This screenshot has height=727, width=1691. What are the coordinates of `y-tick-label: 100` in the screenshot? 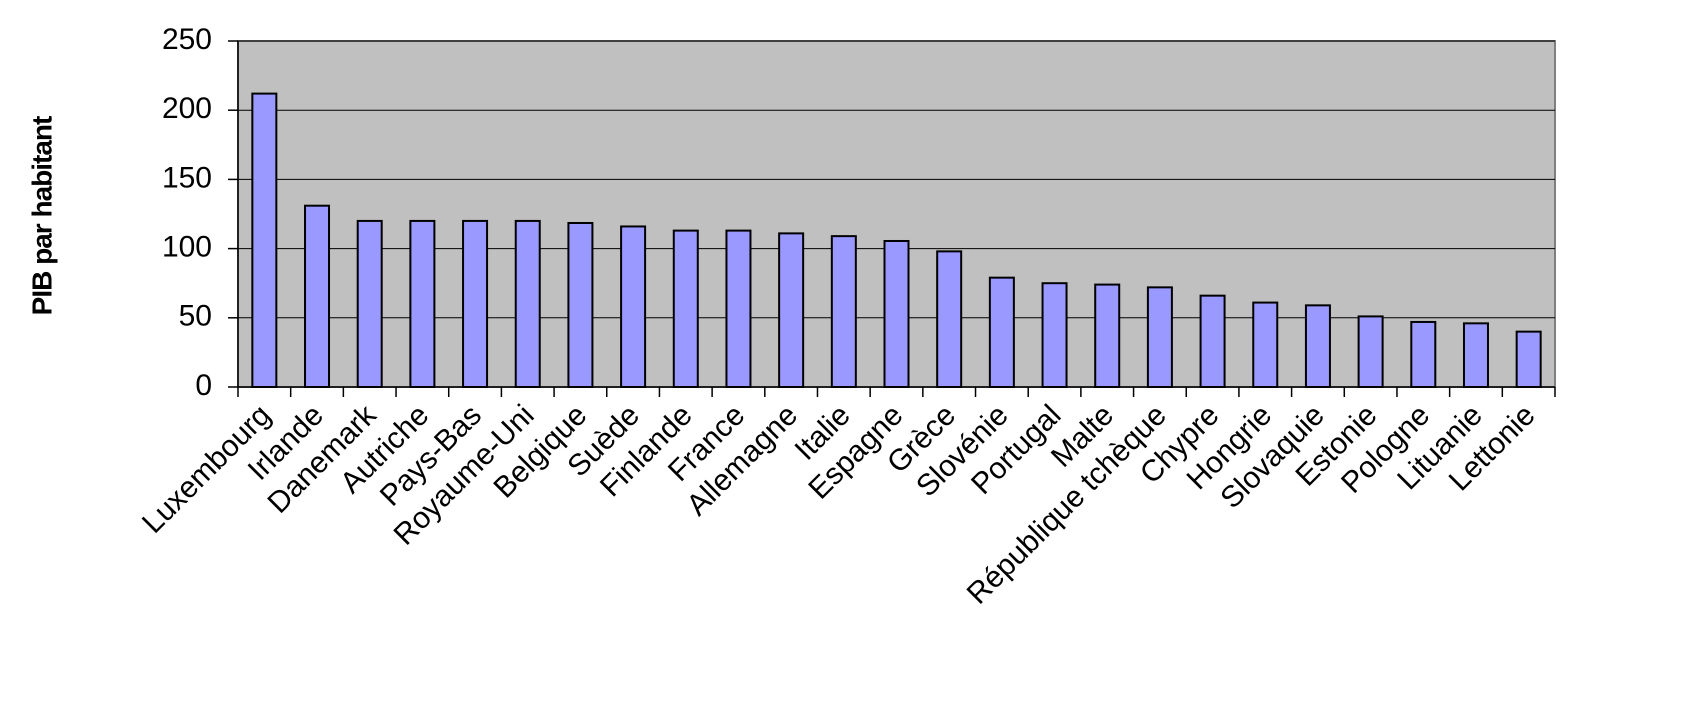 It's located at (187, 247).